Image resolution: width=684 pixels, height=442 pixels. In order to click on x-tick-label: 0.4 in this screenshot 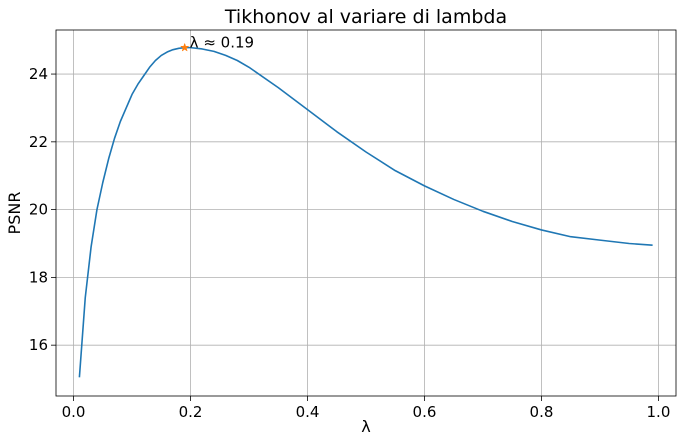, I will do `click(308, 412)`.